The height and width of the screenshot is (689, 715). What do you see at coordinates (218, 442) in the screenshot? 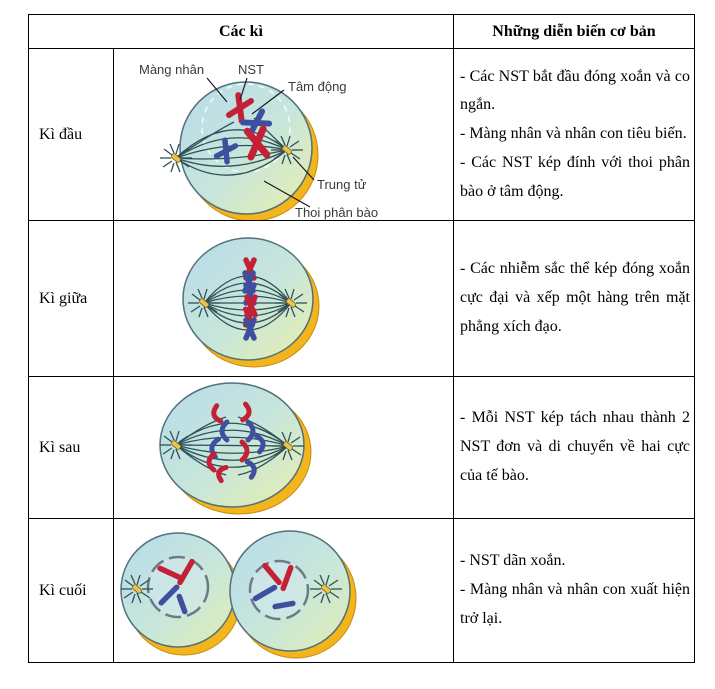
I see `chromosomes-left-group` at bounding box center [218, 442].